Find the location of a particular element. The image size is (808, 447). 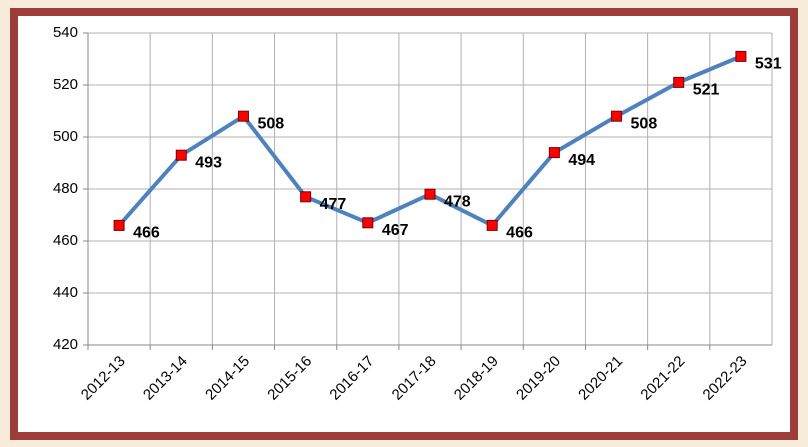

data-label: 531 is located at coordinates (768, 64).